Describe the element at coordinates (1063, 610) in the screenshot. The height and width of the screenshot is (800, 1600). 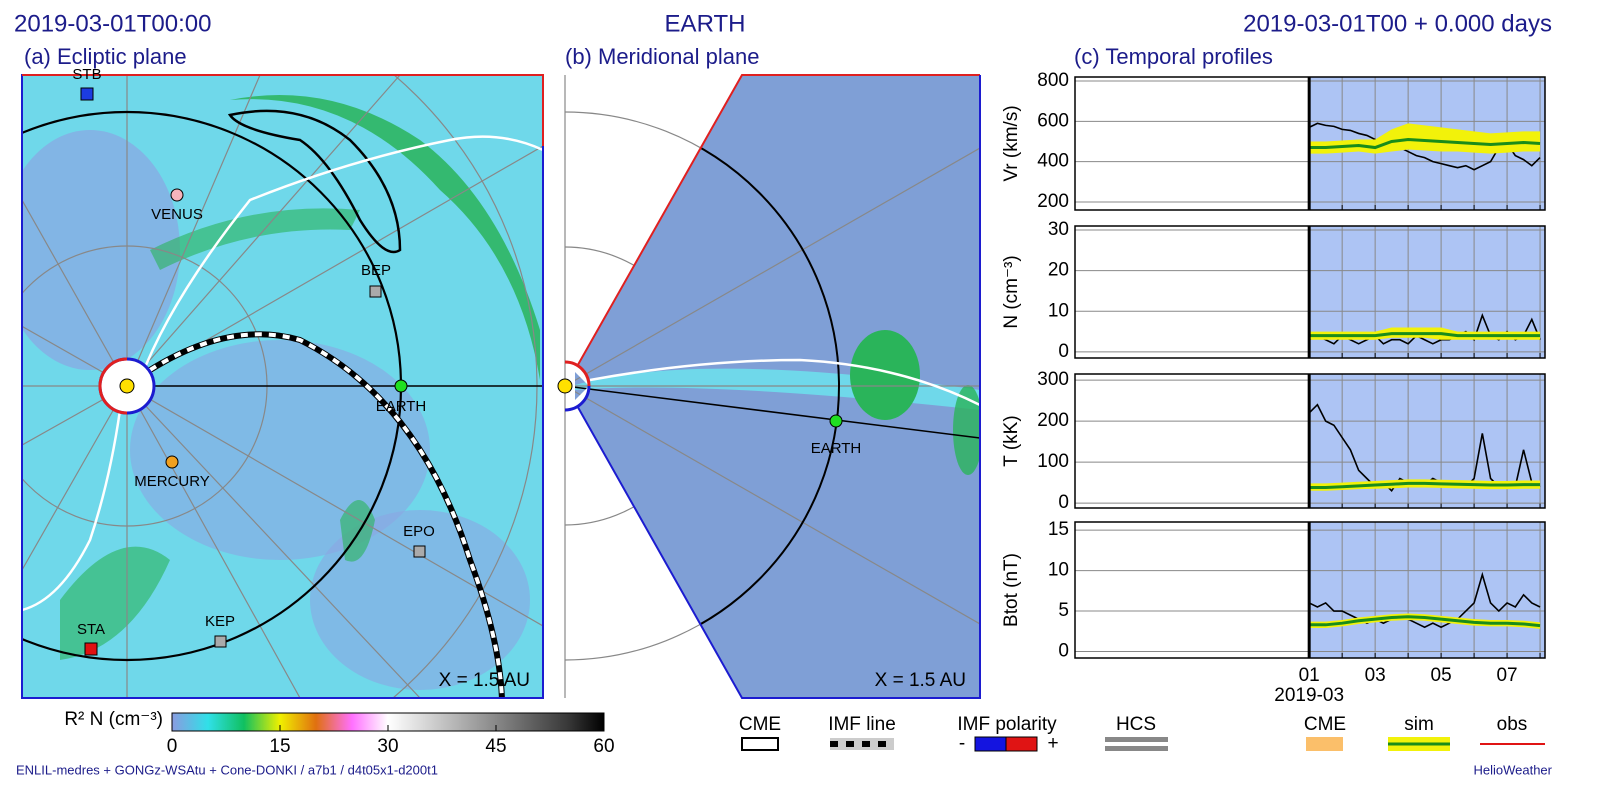
I see `y-tick-label: 5` at that location.